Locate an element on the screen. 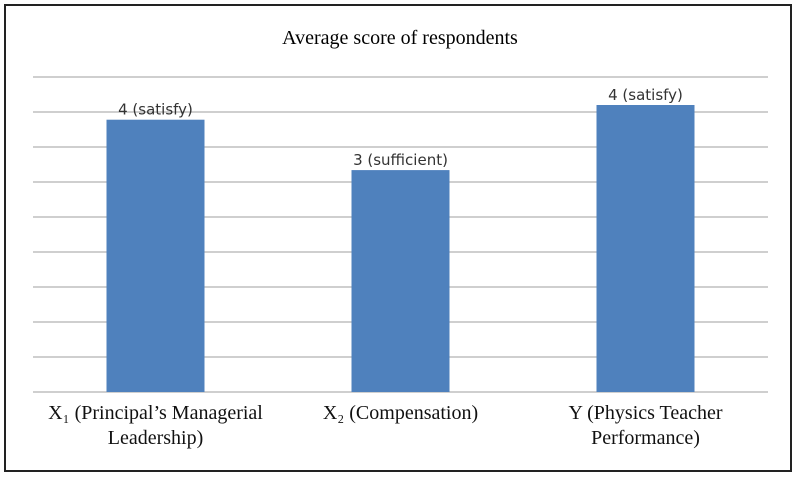  x-tick-label: X₂ (Compensation) is located at coordinates (400, 413).